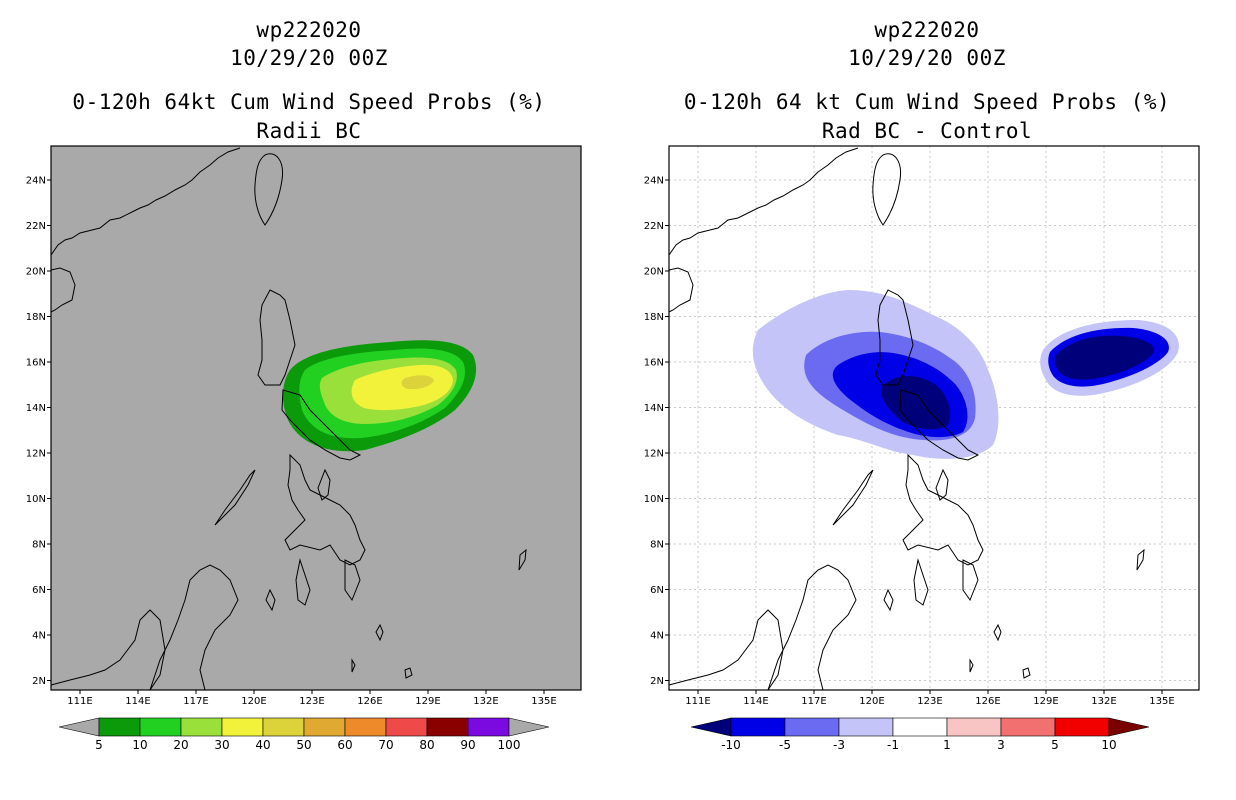 The image size is (1236, 800). I want to click on left-colorbar: 5 10 20 30 40 50 60 70 80 90 100, so click(304, 734).